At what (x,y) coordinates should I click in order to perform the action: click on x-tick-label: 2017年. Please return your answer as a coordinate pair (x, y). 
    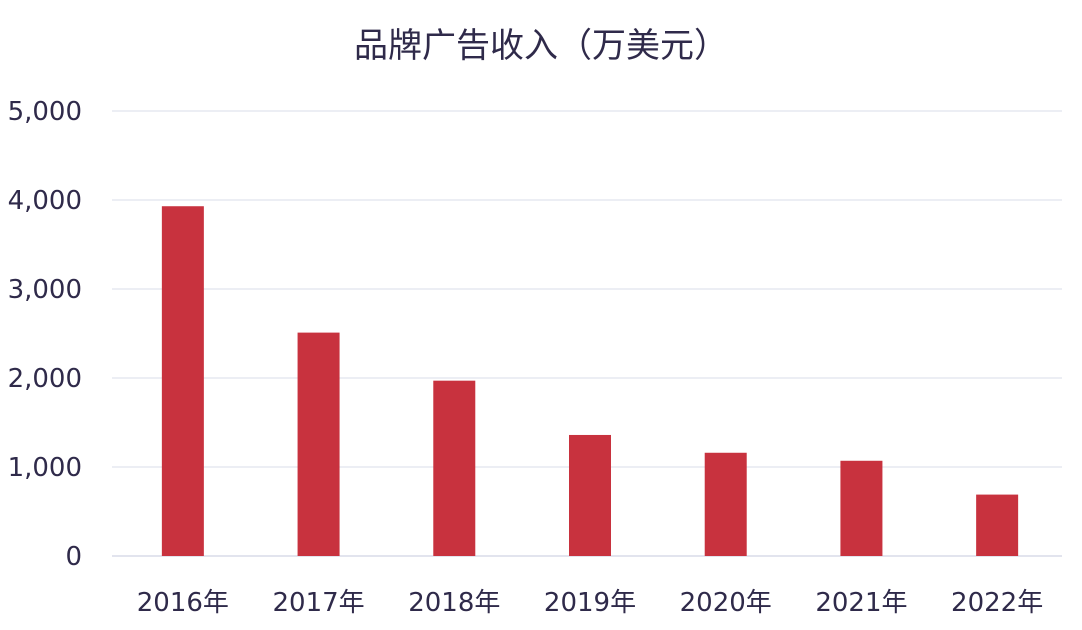
    Looking at the image, I should click on (318, 603).